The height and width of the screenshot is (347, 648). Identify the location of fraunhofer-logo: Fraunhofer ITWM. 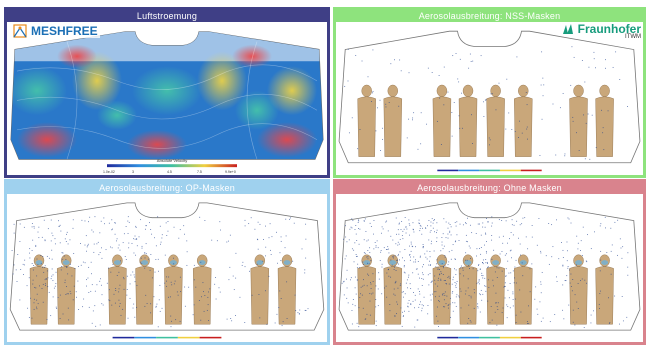
(601, 31).